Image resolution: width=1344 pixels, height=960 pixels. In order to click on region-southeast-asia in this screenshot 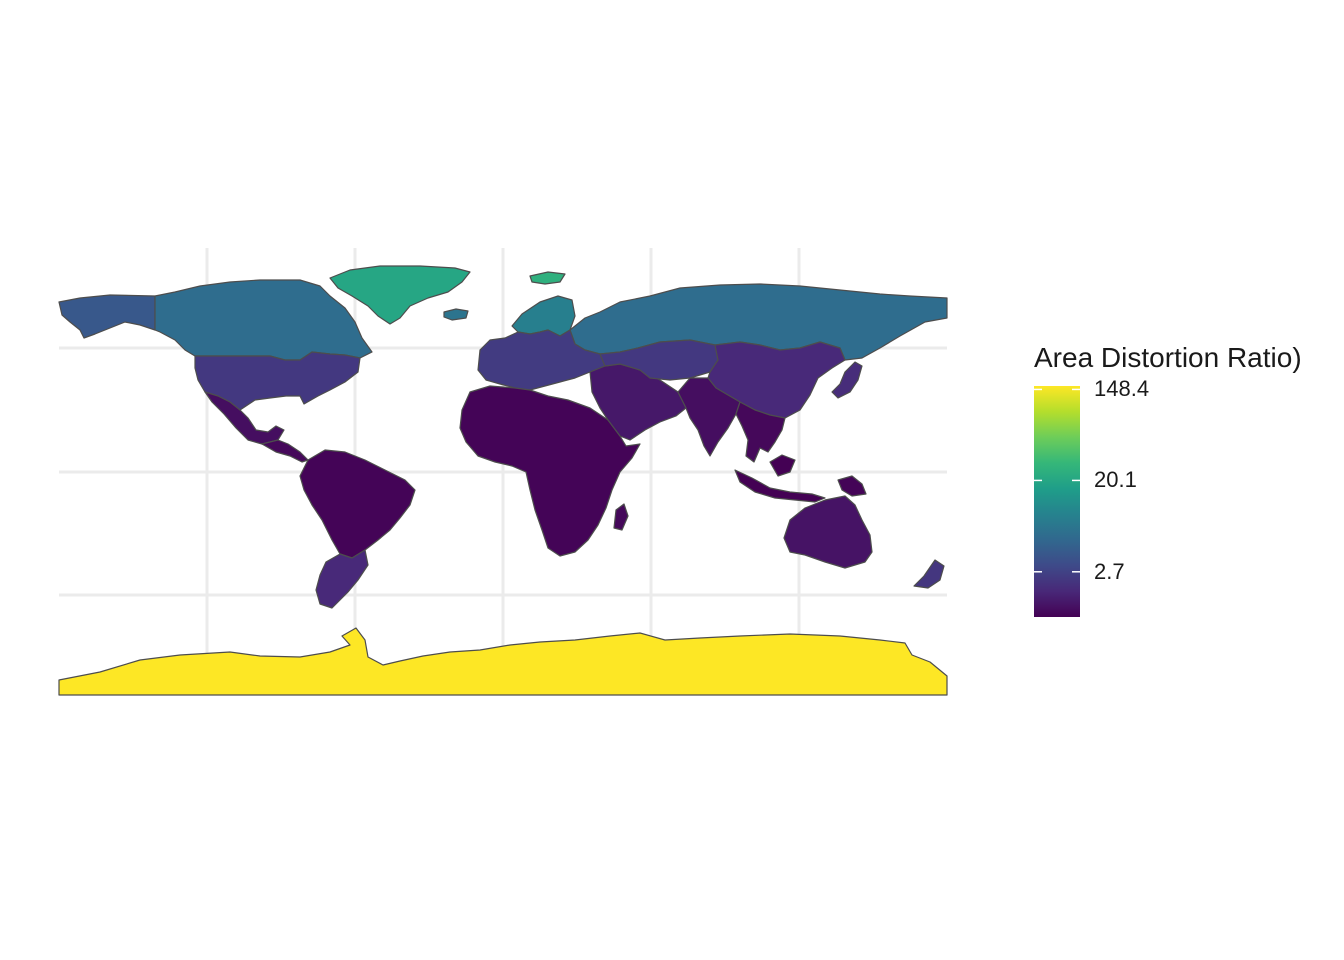, I will do `click(760, 432)`.